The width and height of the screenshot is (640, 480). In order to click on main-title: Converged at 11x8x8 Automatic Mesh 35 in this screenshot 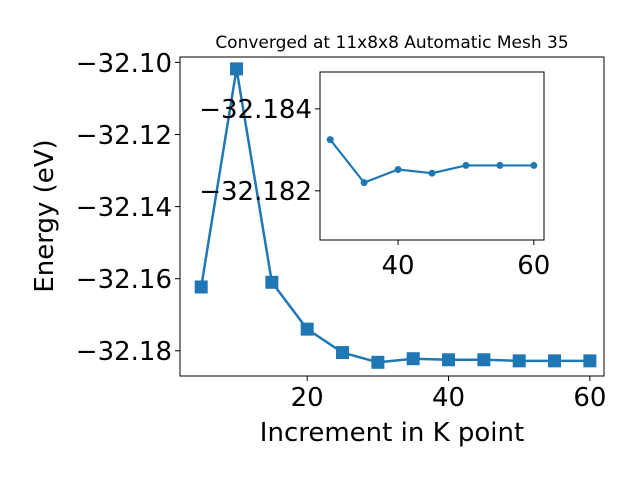, I will do `click(391, 43)`.